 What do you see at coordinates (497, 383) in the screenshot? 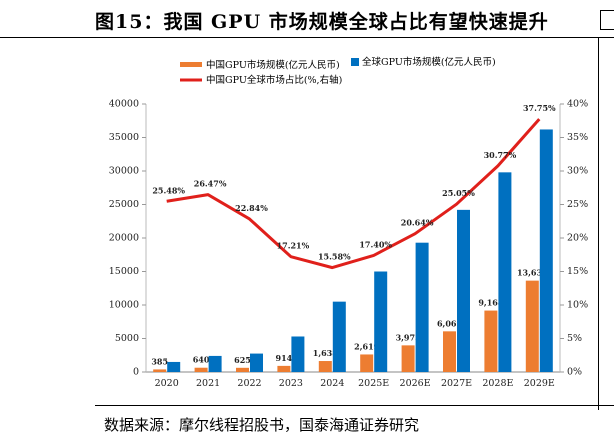
I see `x-tick-label: 2028E` at bounding box center [497, 383].